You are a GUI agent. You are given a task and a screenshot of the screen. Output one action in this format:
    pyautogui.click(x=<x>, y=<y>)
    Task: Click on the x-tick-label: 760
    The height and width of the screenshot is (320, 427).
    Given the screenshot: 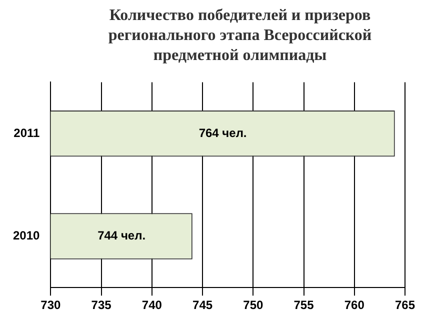 What is the action you would take?
    pyautogui.click(x=354, y=305)
    